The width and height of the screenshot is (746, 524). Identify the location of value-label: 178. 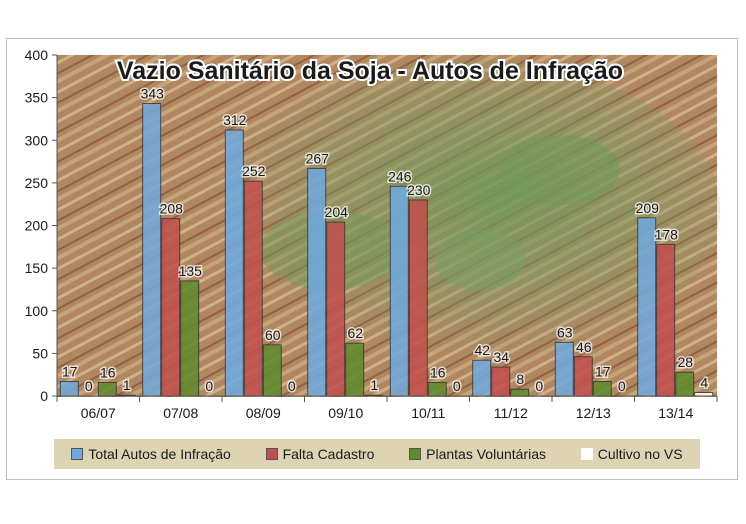
(667, 234).